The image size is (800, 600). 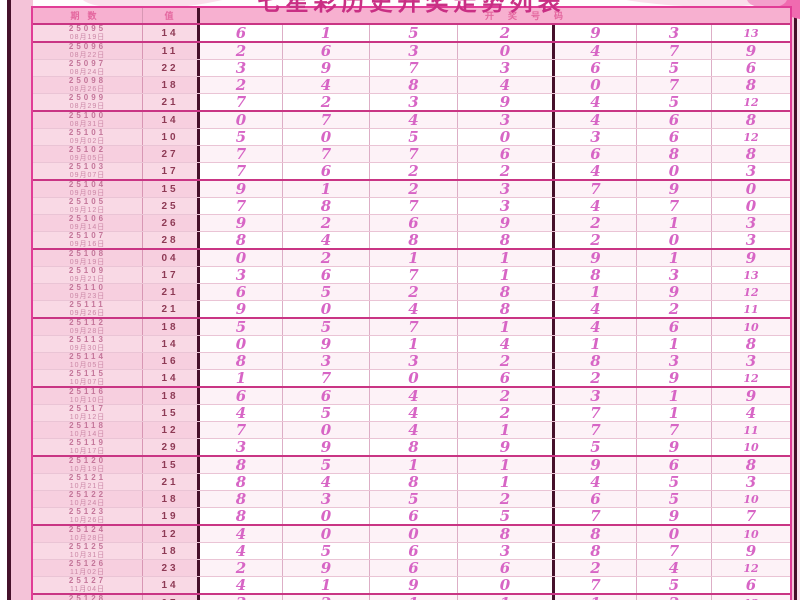 What do you see at coordinates (414, 137) in the screenshot?
I see `digit-cell-3: 5` at bounding box center [414, 137].